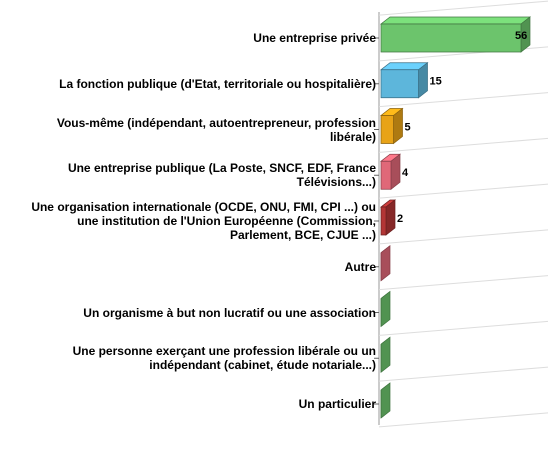 The height and width of the screenshot is (456, 550). I want to click on value-label: 4, so click(405, 173).